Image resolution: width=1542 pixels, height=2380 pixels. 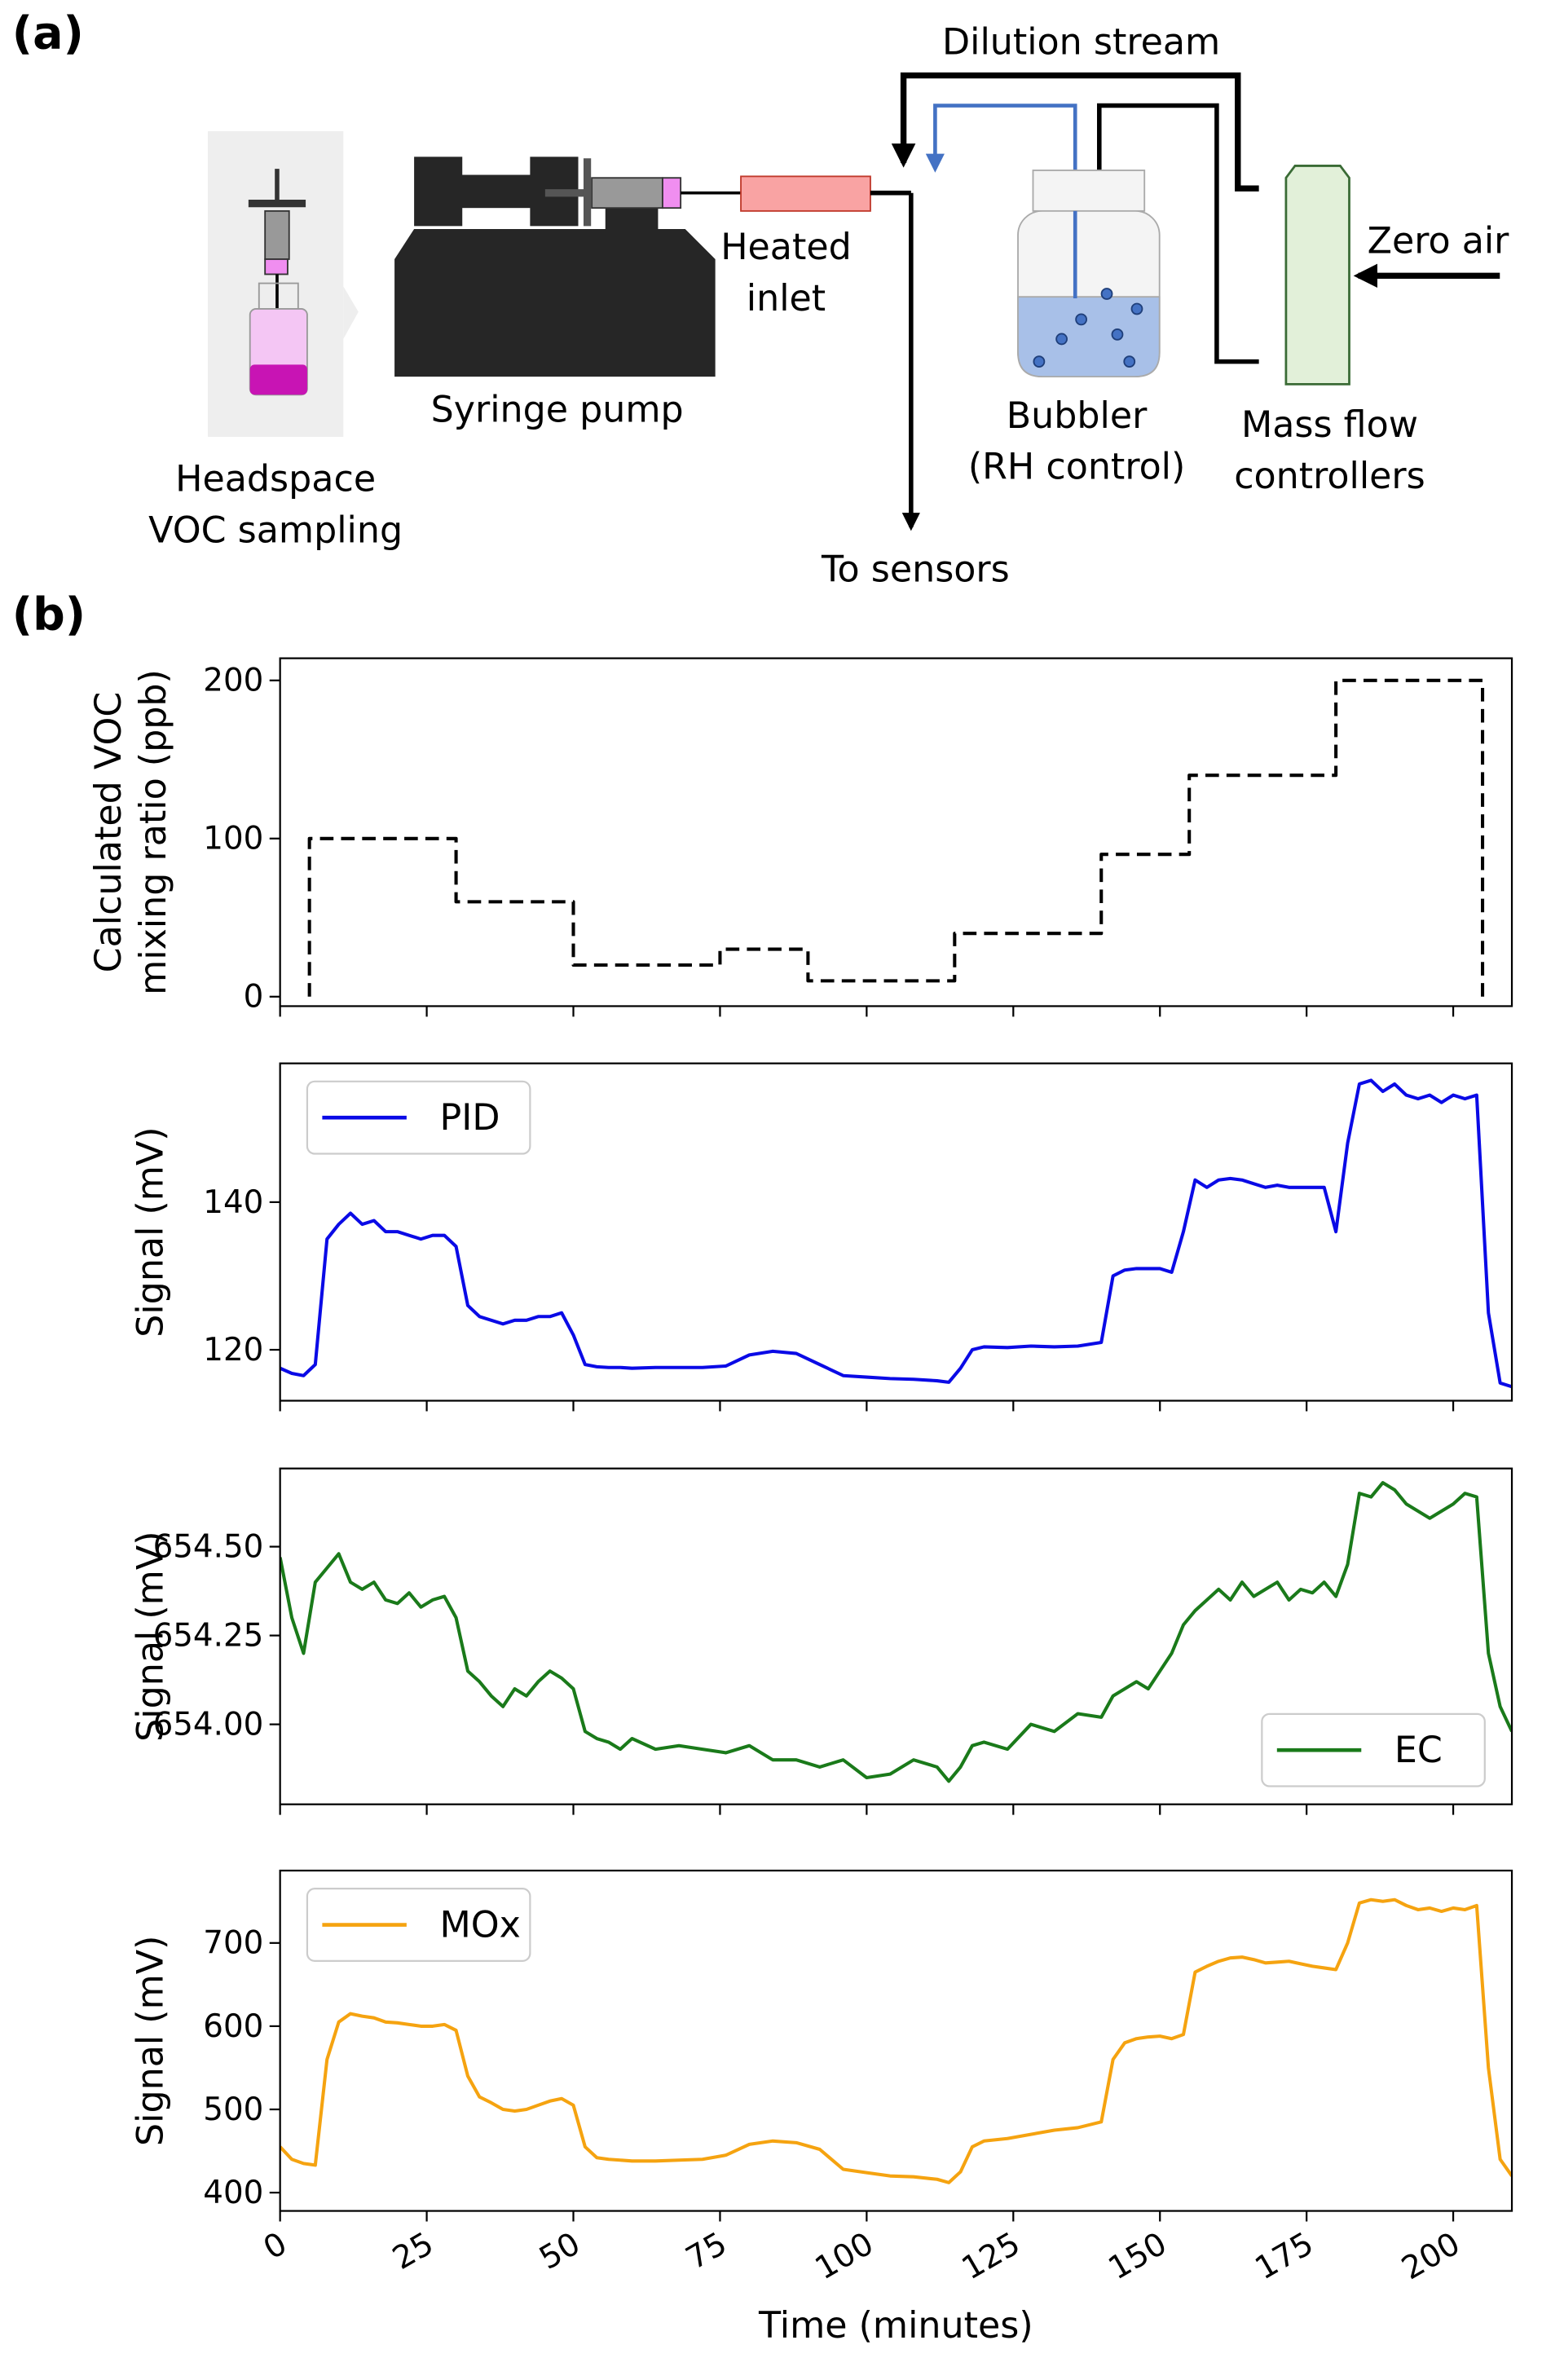 I want to click on mass-flow-controller, so click(x=1317, y=276).